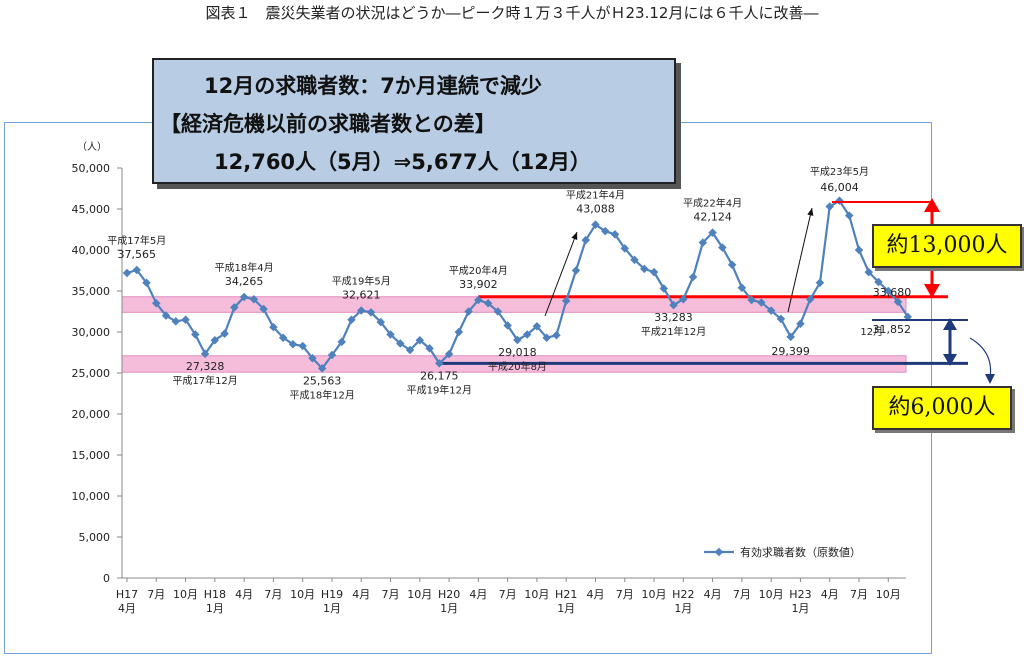  Describe the element at coordinates (244, 281) in the screenshot. I see `data-label-value: 34,265` at that location.